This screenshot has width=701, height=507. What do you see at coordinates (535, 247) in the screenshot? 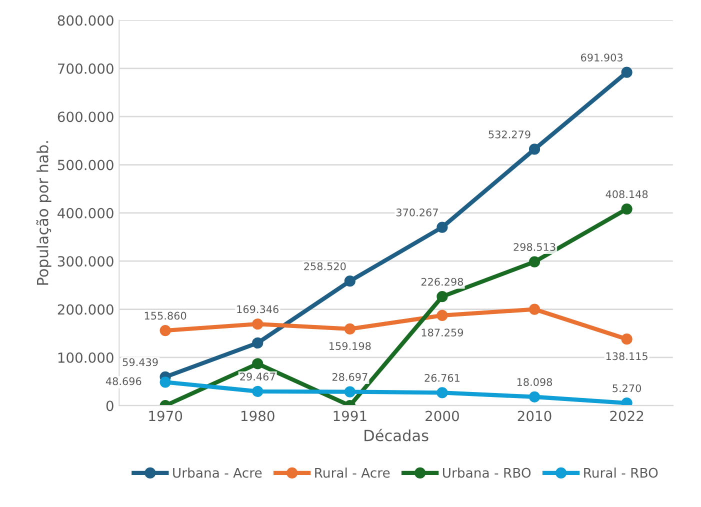
I see `data-label: 298.513` at bounding box center [535, 247].